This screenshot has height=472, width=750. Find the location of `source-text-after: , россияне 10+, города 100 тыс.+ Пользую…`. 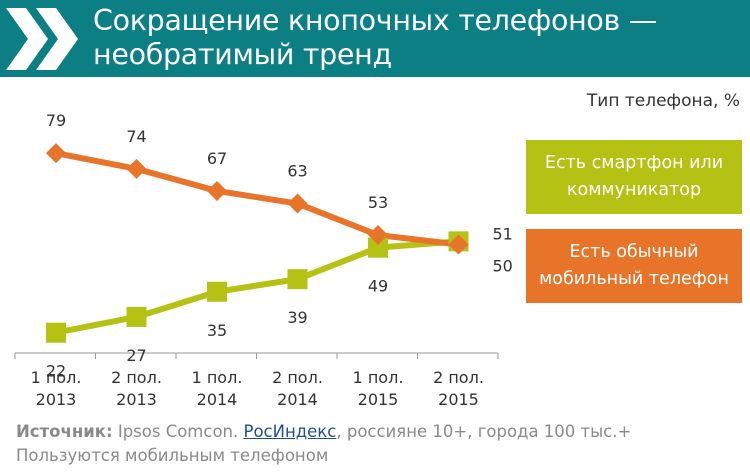

source-text-after: , россияне 10+, города 100 тыс.+ Пользую… is located at coordinates (324, 443).